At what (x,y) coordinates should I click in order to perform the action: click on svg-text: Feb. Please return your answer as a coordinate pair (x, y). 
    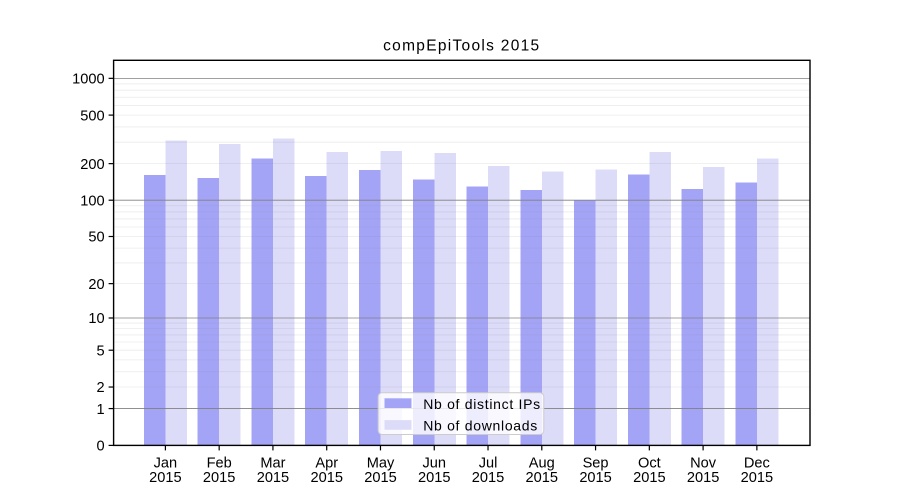
    Looking at the image, I should click on (219, 463).